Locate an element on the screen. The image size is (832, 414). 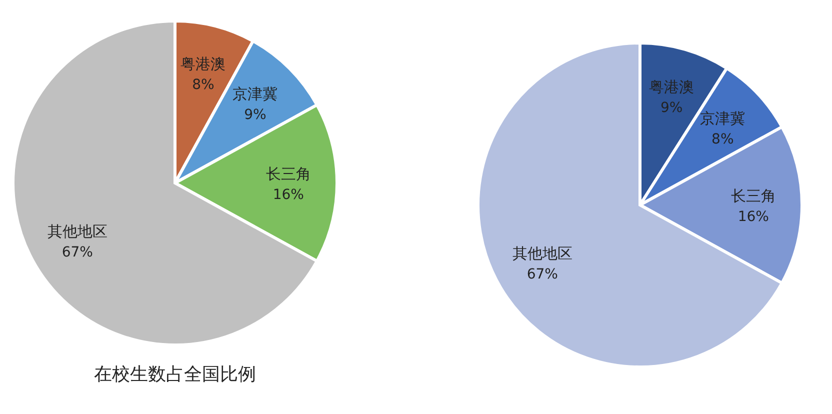
text: 在校生数占全国比例 is located at coordinates (175, 374).